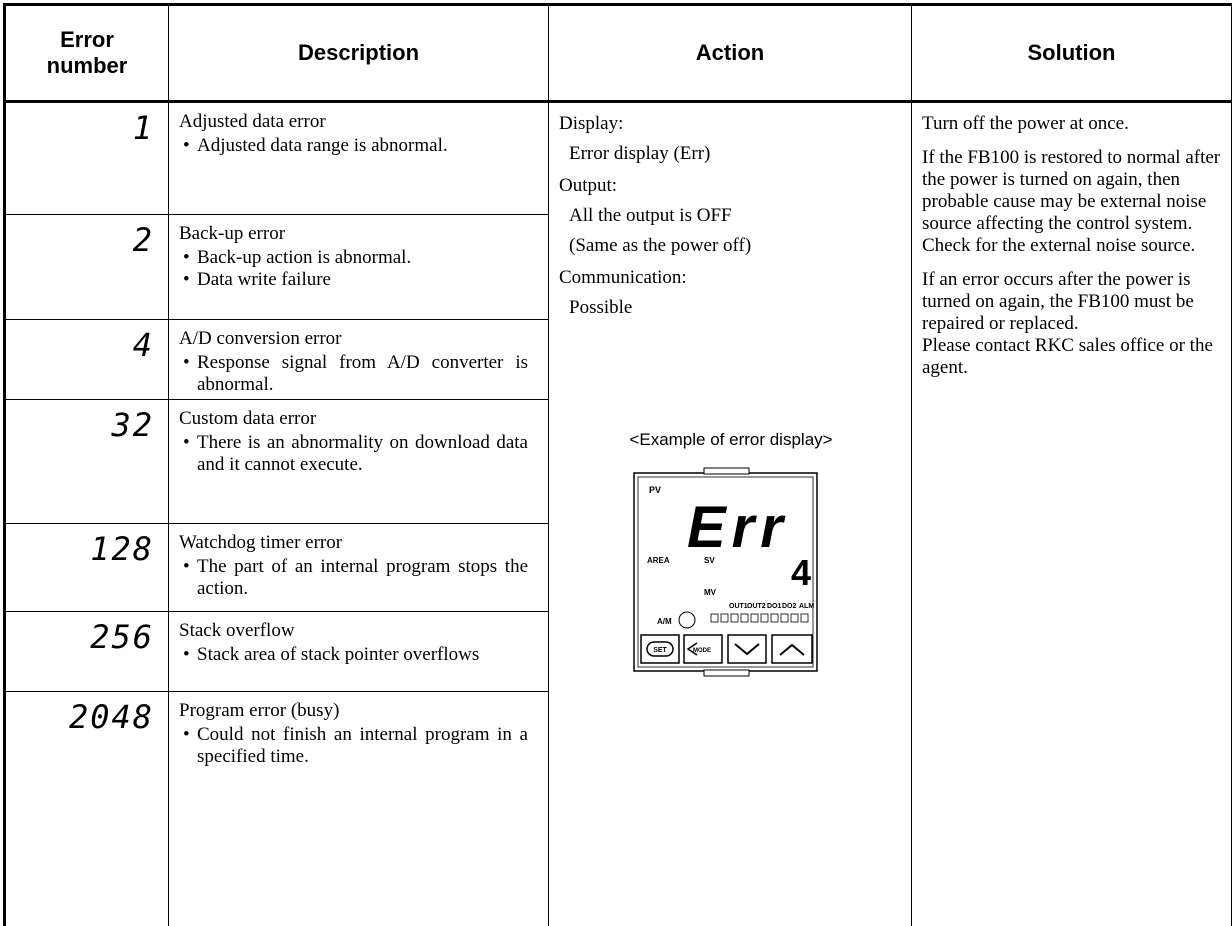 The image size is (1232, 926). Describe the element at coordinates (692, 649) in the screenshot. I see `mode-arrow` at that location.